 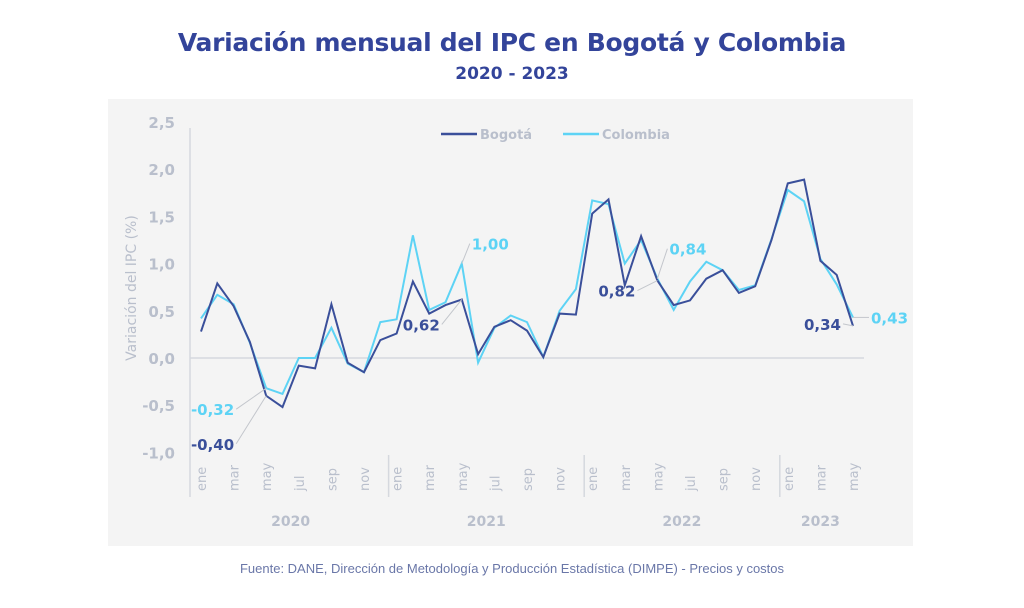 I want to click on y-tick-label: 1,0, so click(x=161, y=265).